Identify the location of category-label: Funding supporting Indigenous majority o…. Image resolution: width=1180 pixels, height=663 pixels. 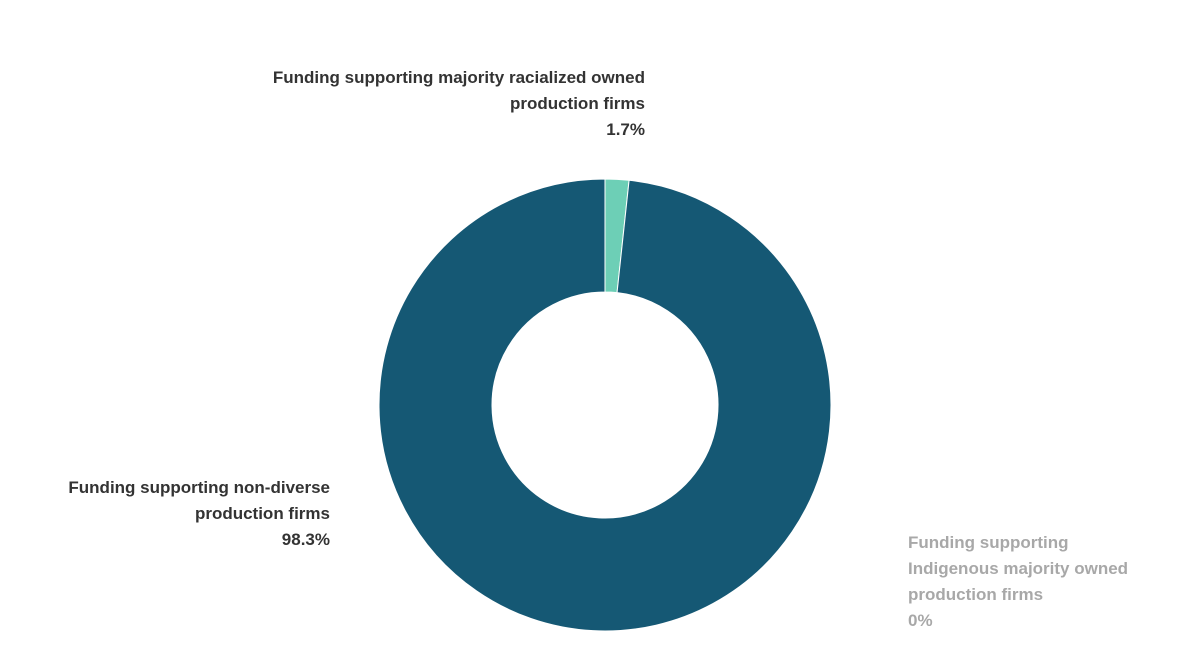
(1018, 568).